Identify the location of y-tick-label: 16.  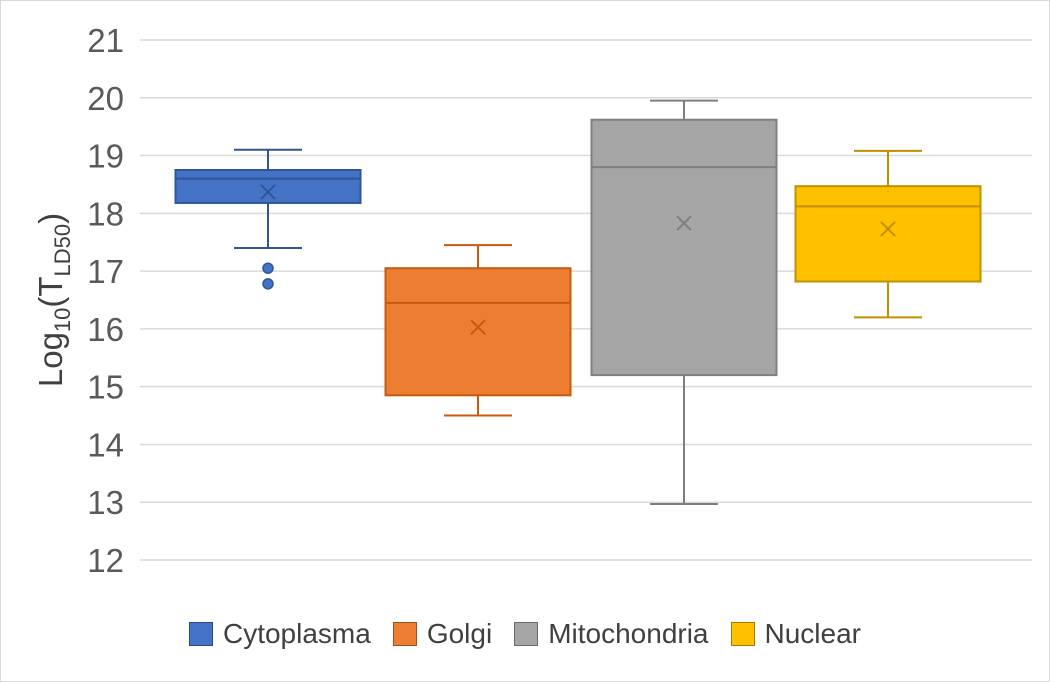
(105, 329).